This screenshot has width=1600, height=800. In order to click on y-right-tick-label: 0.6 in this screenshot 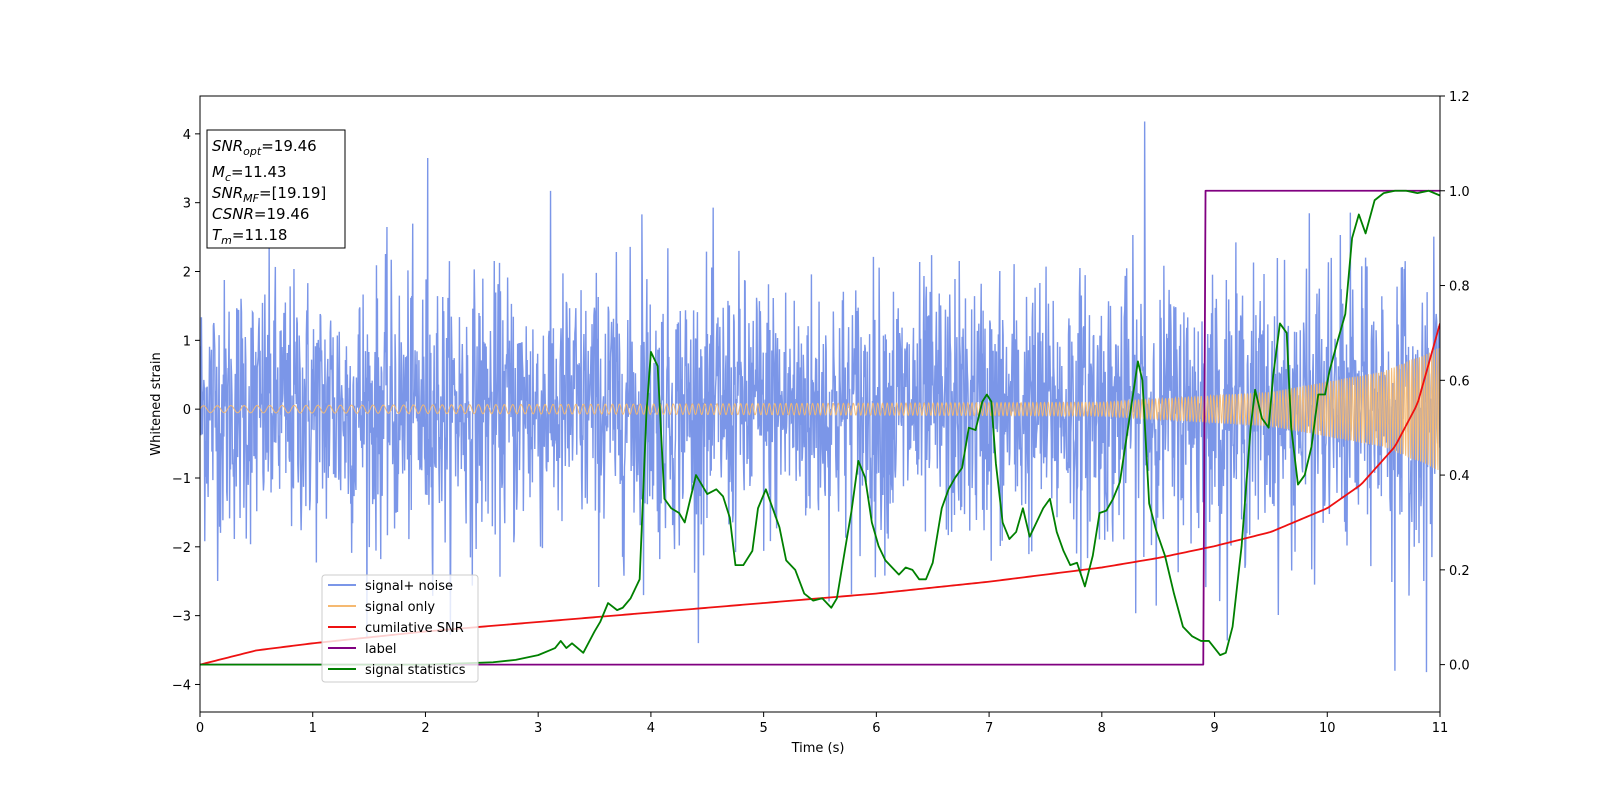, I will do `click(1459, 381)`.